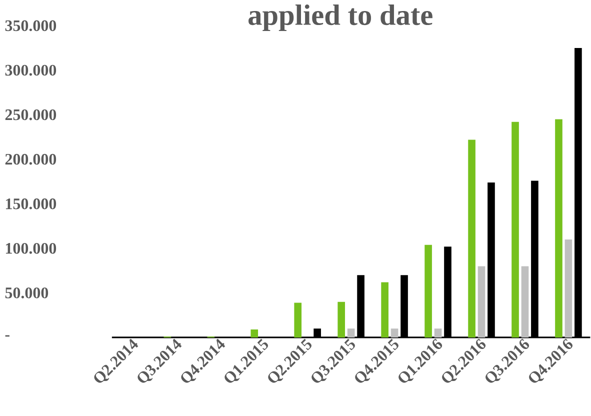  Describe the element at coordinates (30, 114) in the screenshot. I see `y-tick-label: 250.000` at that location.